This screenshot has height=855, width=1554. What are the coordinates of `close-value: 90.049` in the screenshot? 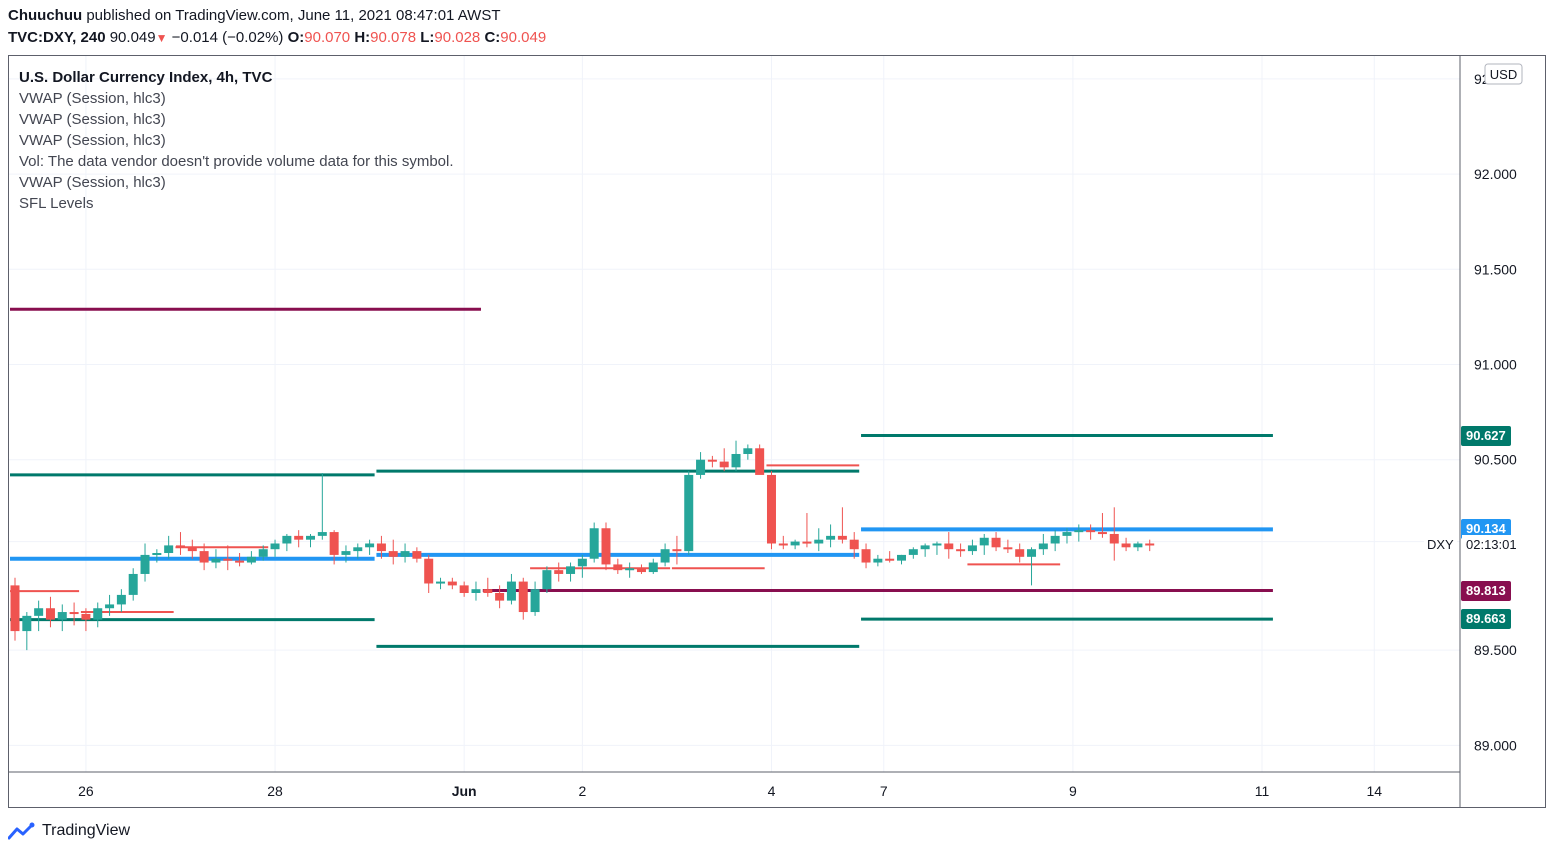 It's located at (523, 37).